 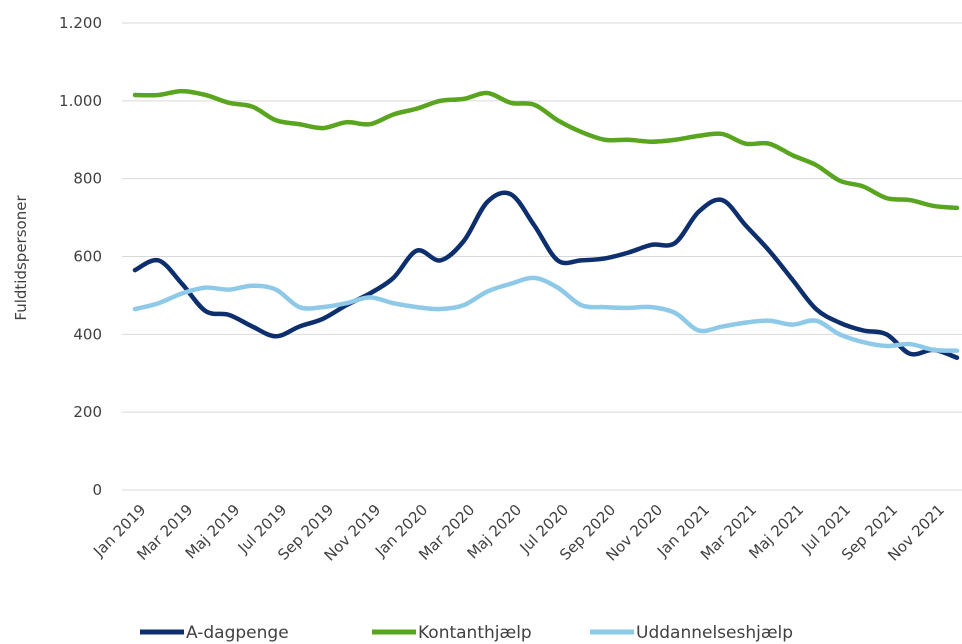 What do you see at coordinates (87, 334) in the screenshot?
I see `y-tick-label: 400` at bounding box center [87, 334].